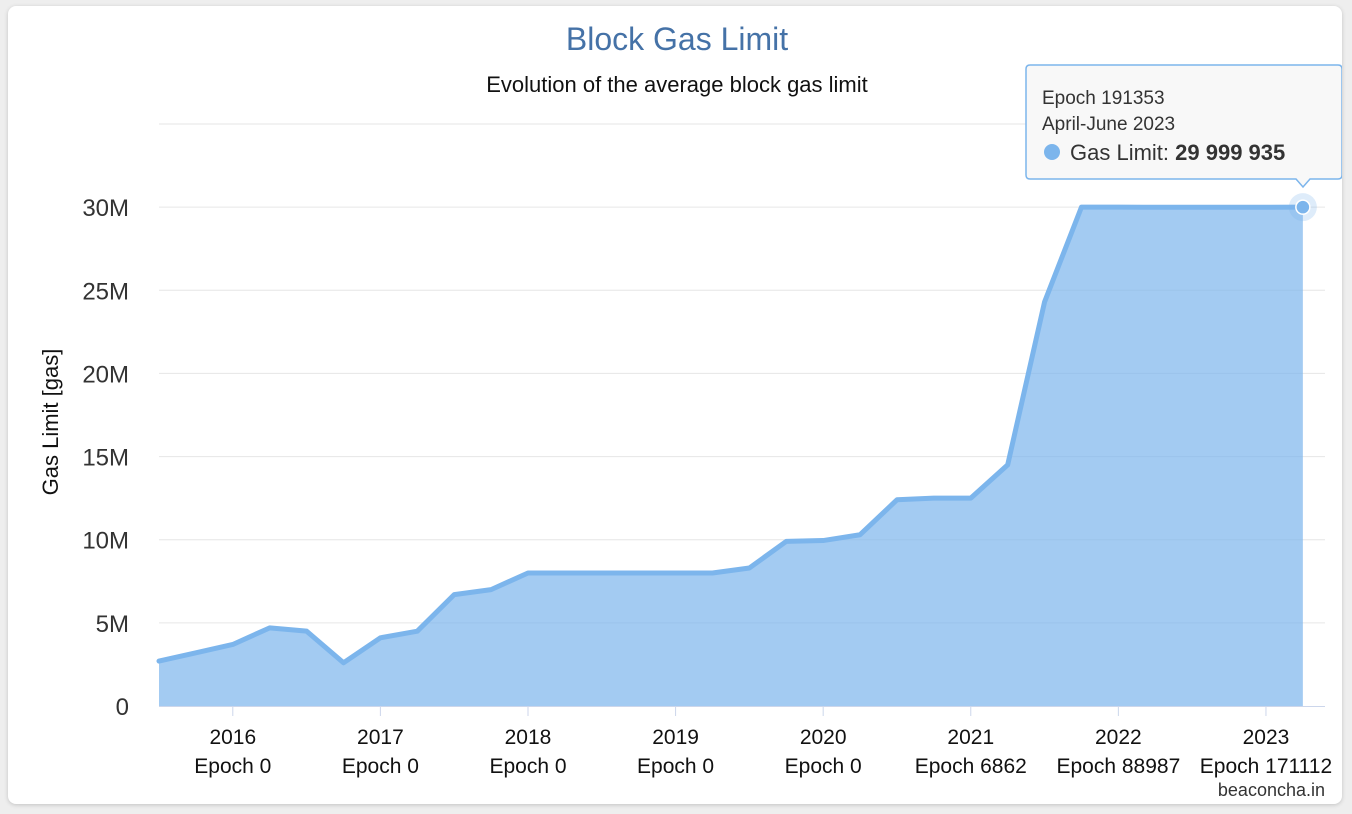  I want to click on tooltip-value: 29 999 935, so click(1230, 152).